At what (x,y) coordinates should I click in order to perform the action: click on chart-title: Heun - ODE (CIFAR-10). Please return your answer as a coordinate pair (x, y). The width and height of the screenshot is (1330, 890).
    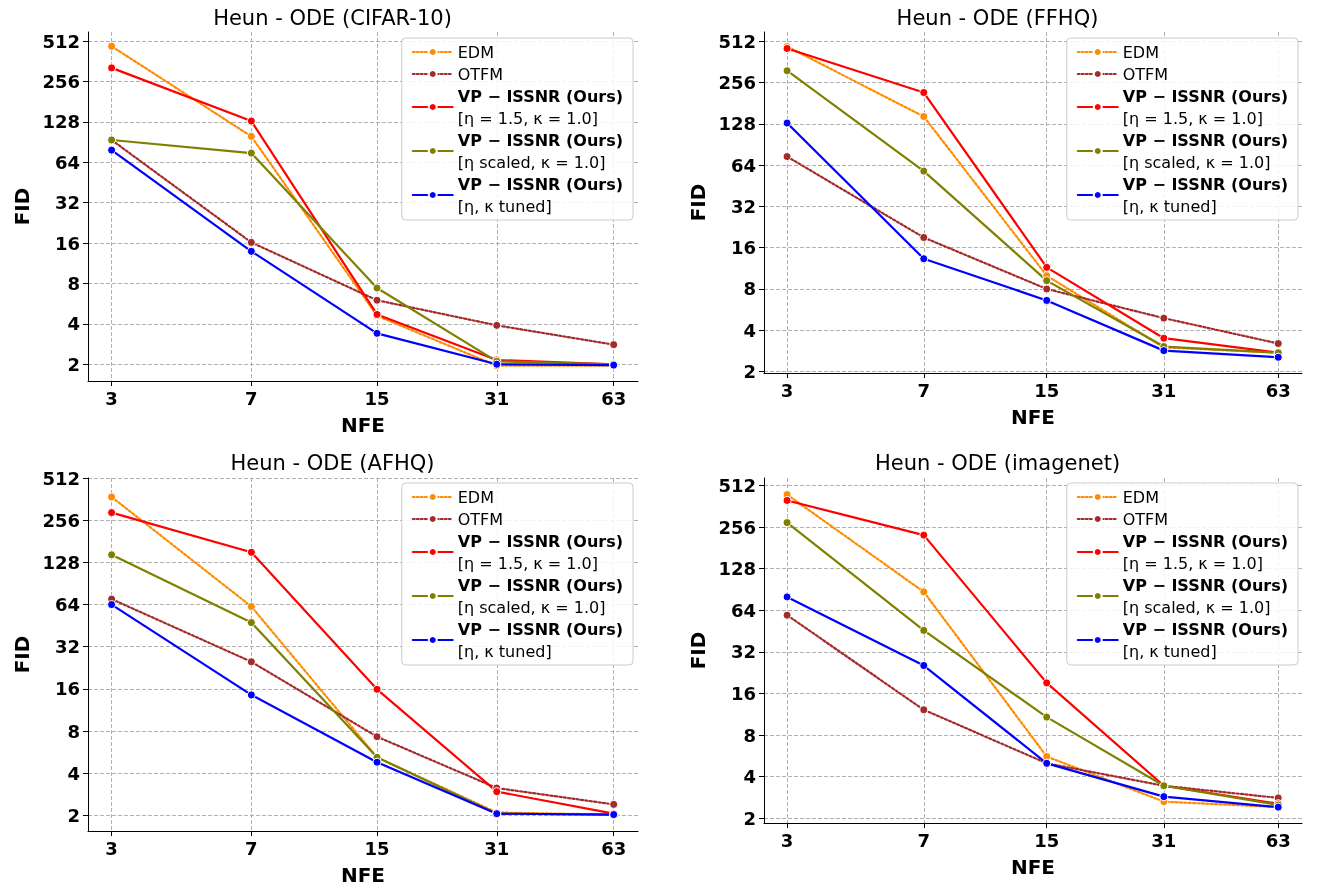
    Looking at the image, I should click on (332, 17).